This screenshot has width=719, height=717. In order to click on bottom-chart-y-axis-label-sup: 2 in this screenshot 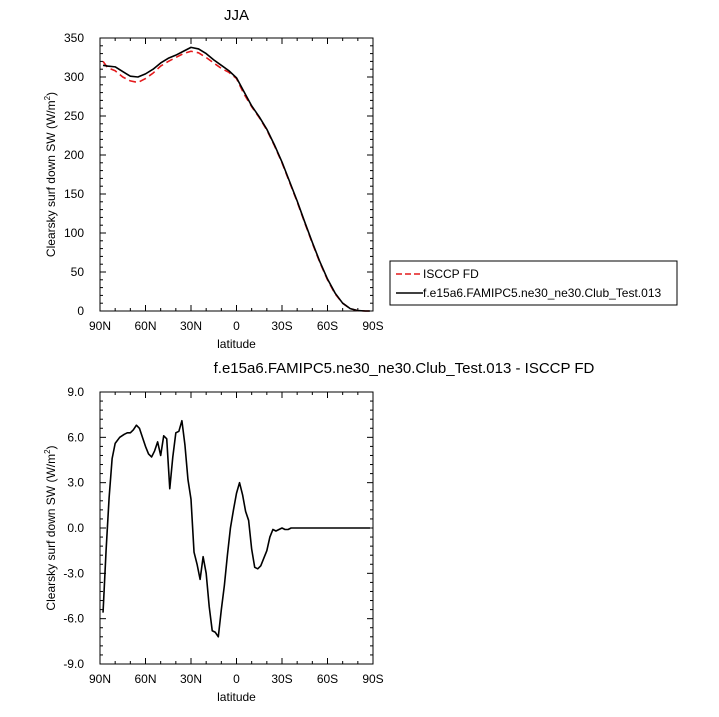, I will do `click(47, 451)`.